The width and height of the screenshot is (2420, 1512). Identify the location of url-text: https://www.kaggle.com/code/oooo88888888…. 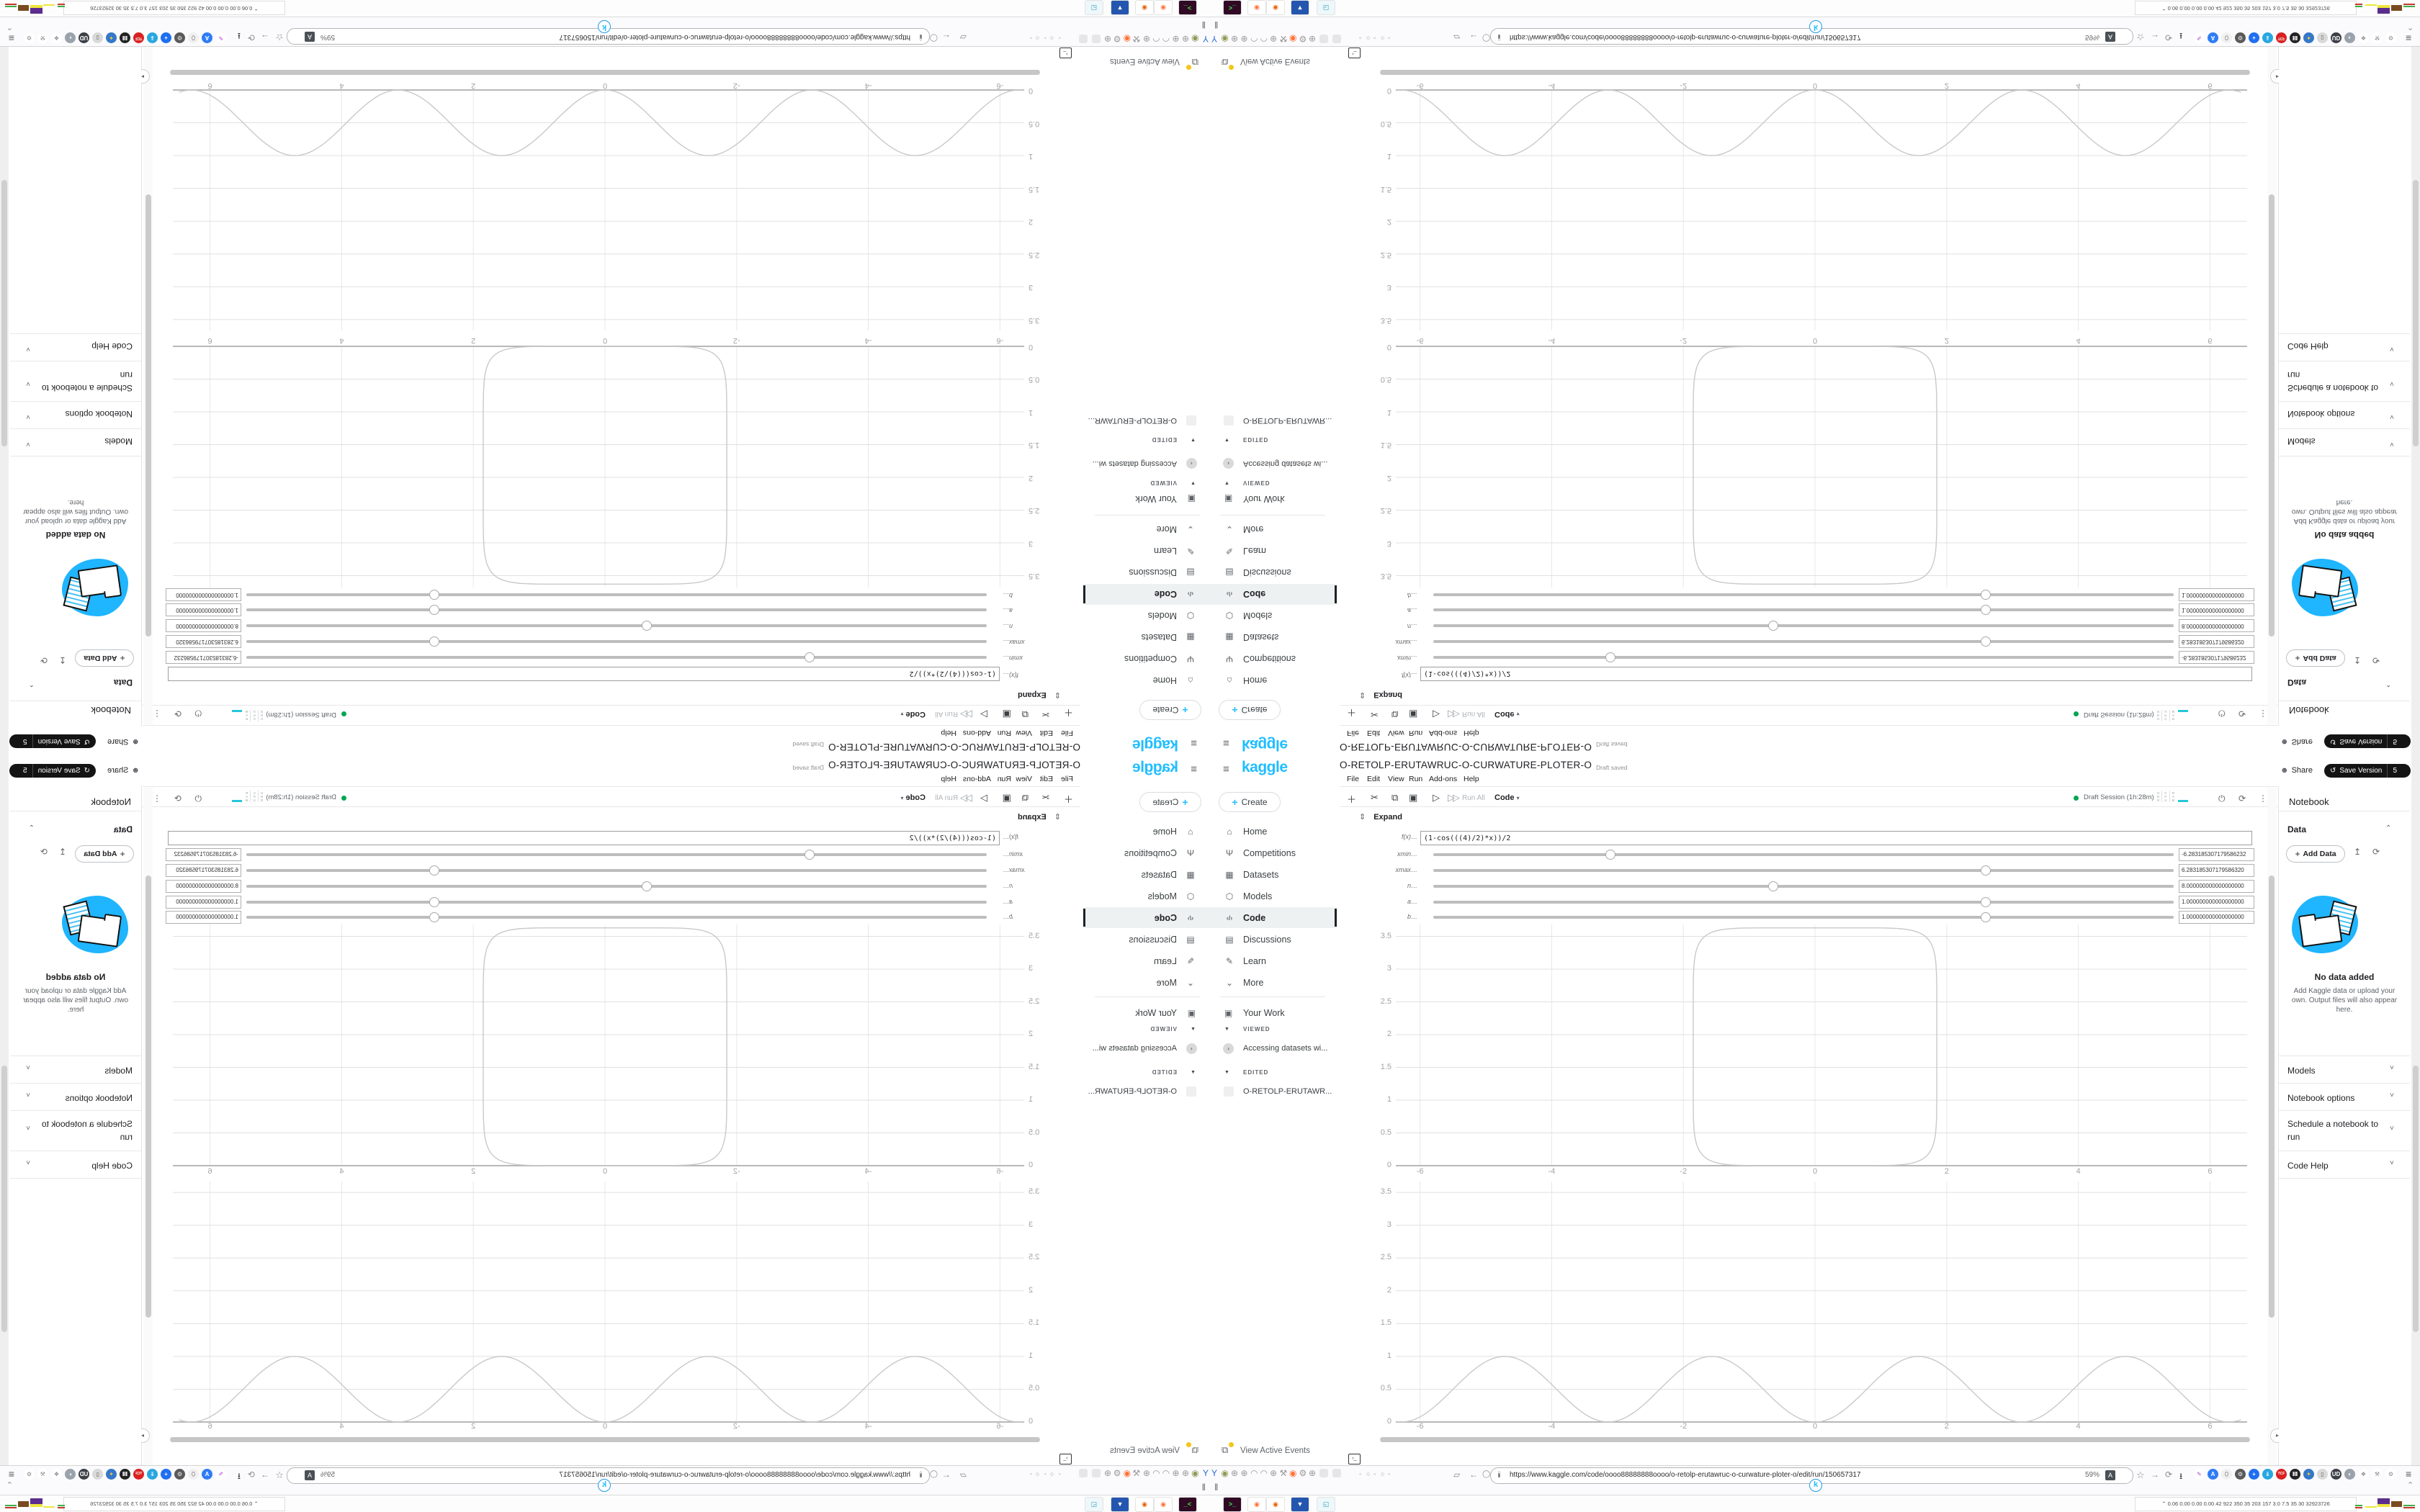
(734, 37).